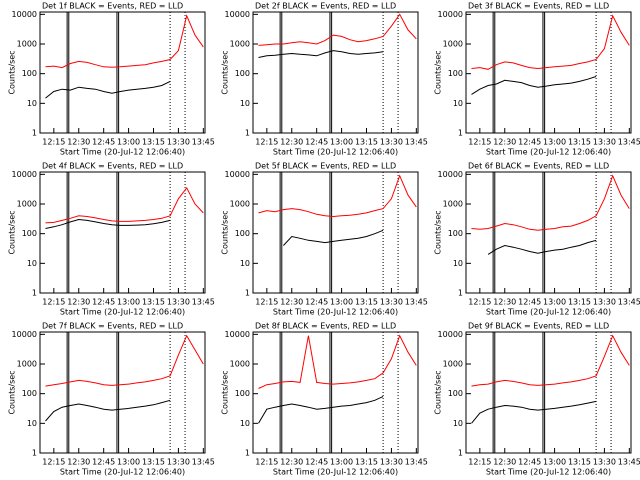  Describe the element at coordinates (538, 166) in the screenshot. I see `chart-title: Det 6f BLACK = Events, RED = LLD` at that location.